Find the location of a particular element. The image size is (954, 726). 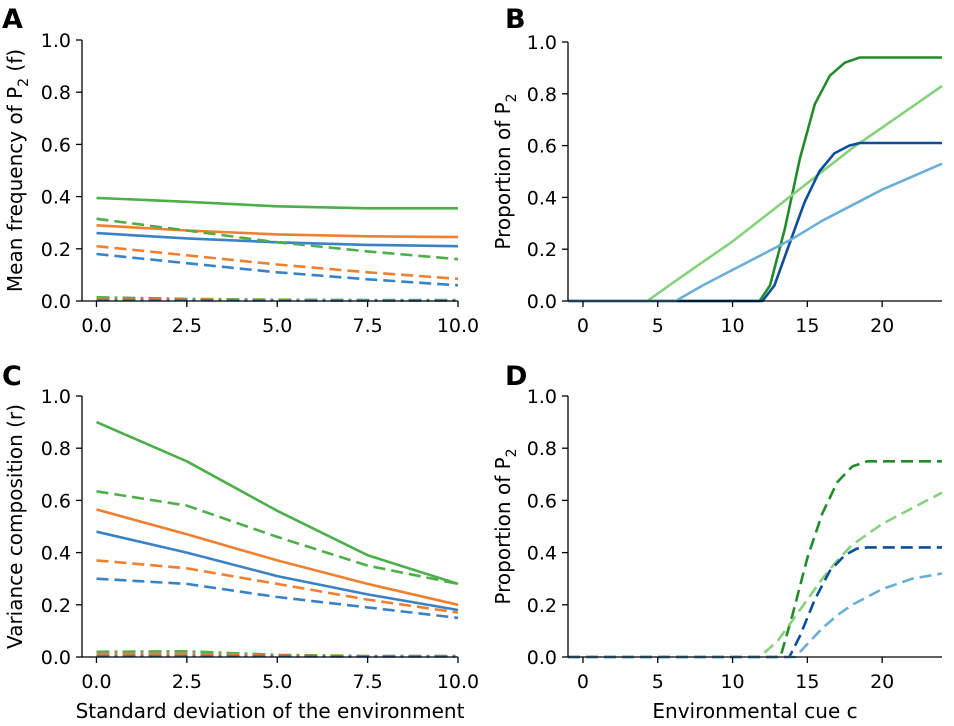

panel-letter: C is located at coordinates (12, 376).